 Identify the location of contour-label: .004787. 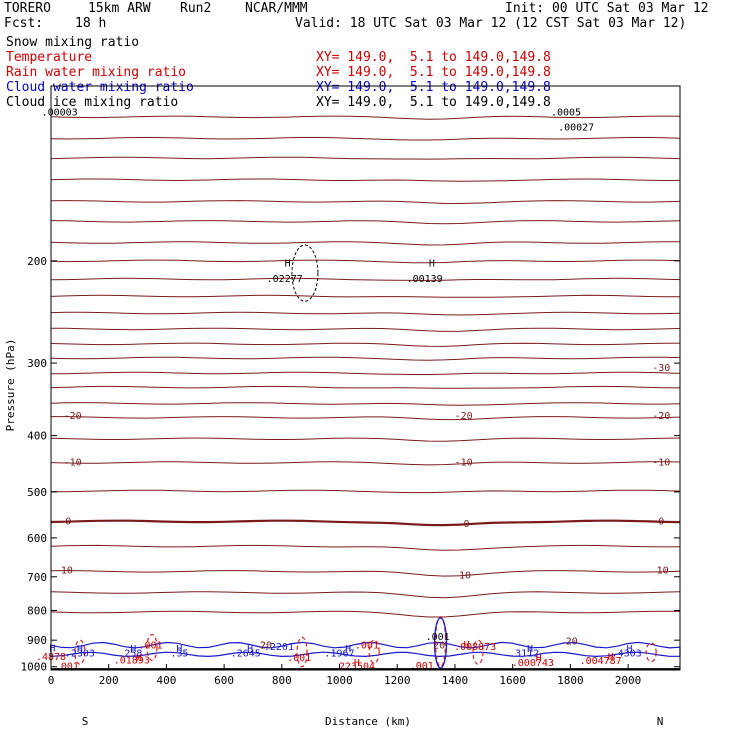
(601, 661).